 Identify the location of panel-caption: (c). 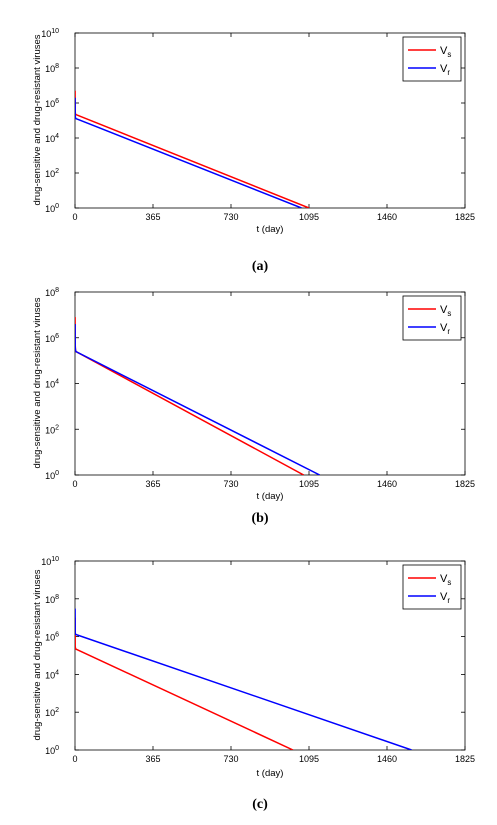
(260, 804).